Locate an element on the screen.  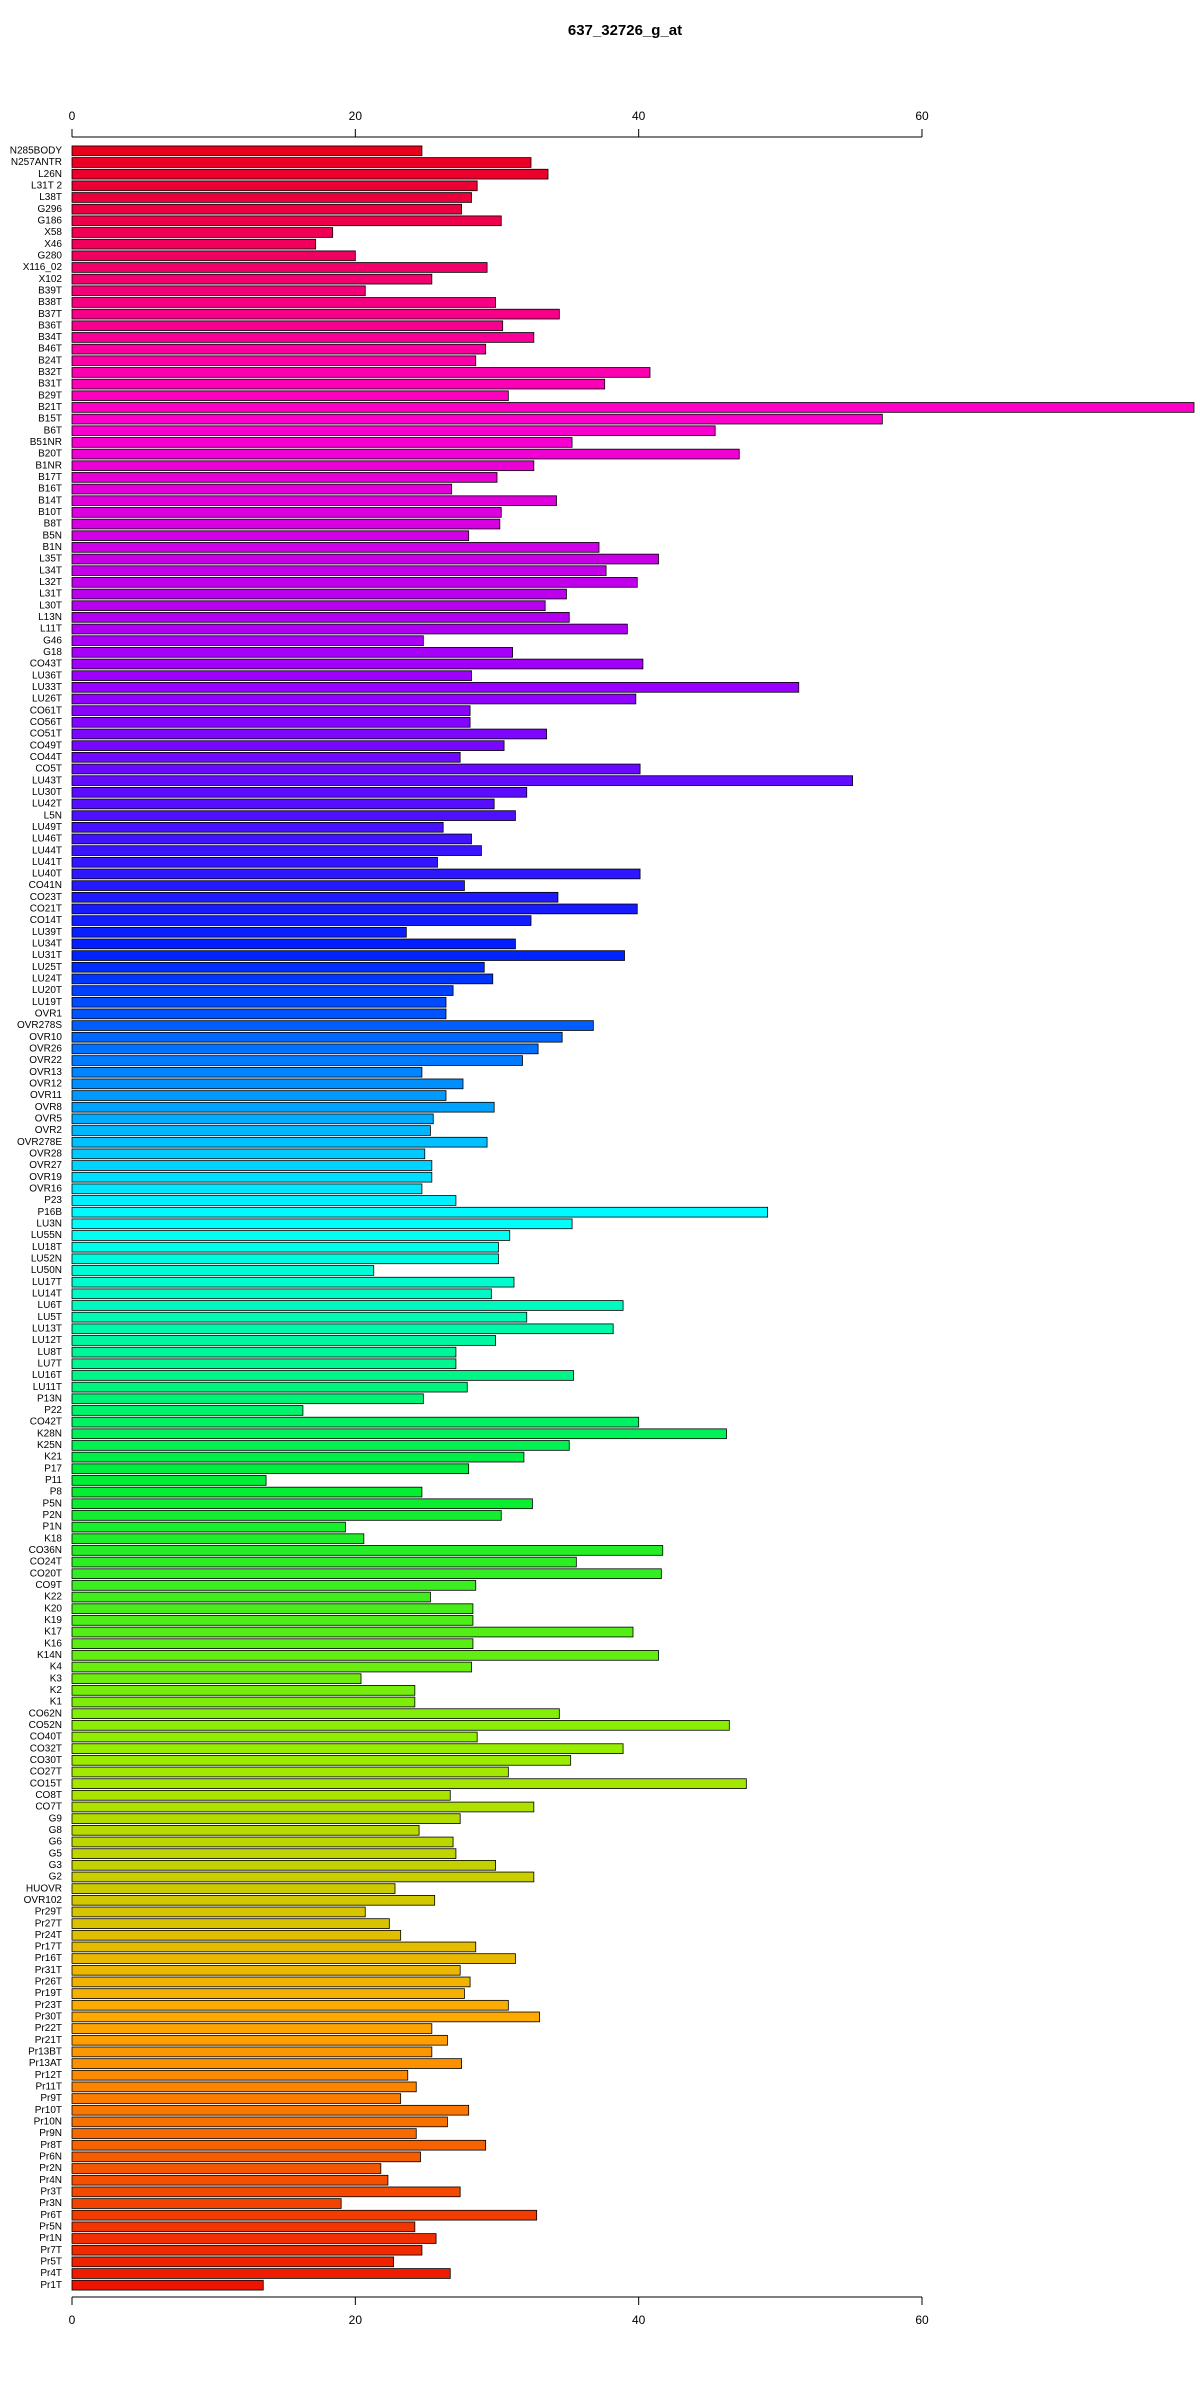
y-tick-label: K22 is located at coordinates (53, 1597).